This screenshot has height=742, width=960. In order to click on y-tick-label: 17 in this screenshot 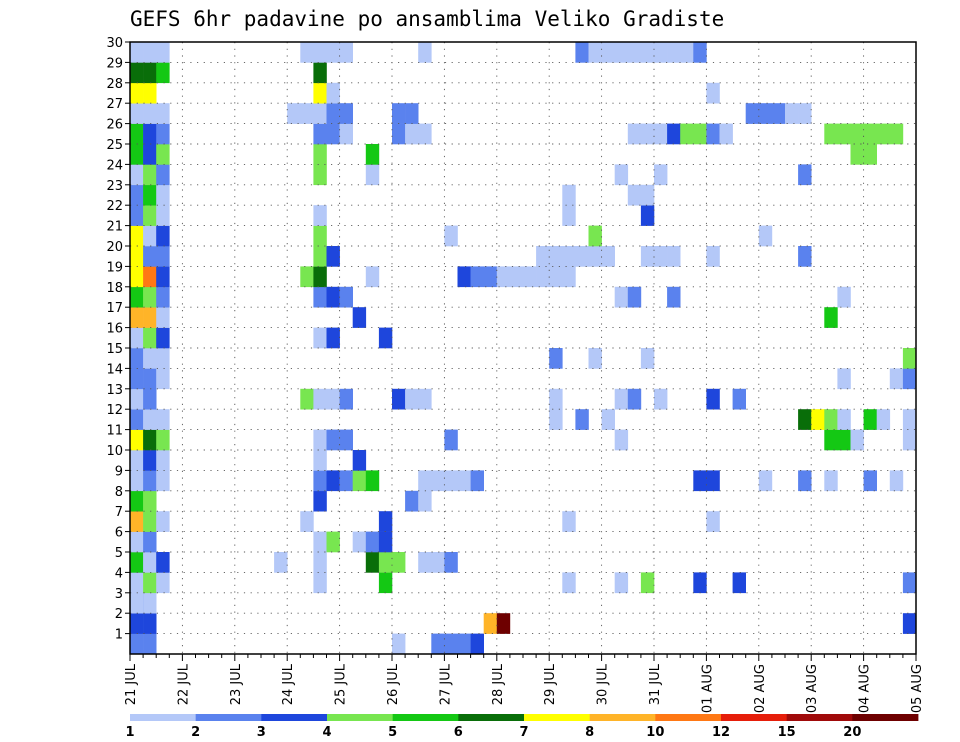, I will do `click(114, 308)`.